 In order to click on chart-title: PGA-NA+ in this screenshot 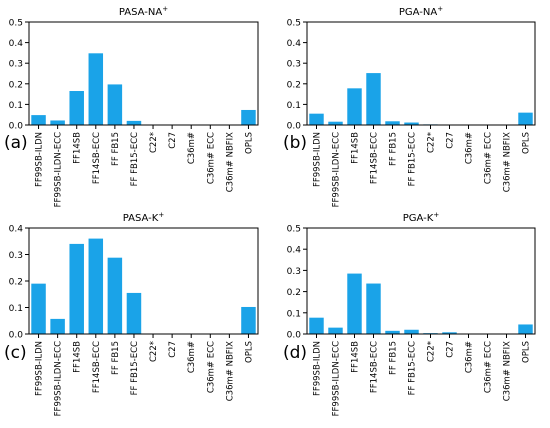, I will do `click(421, 11)`.